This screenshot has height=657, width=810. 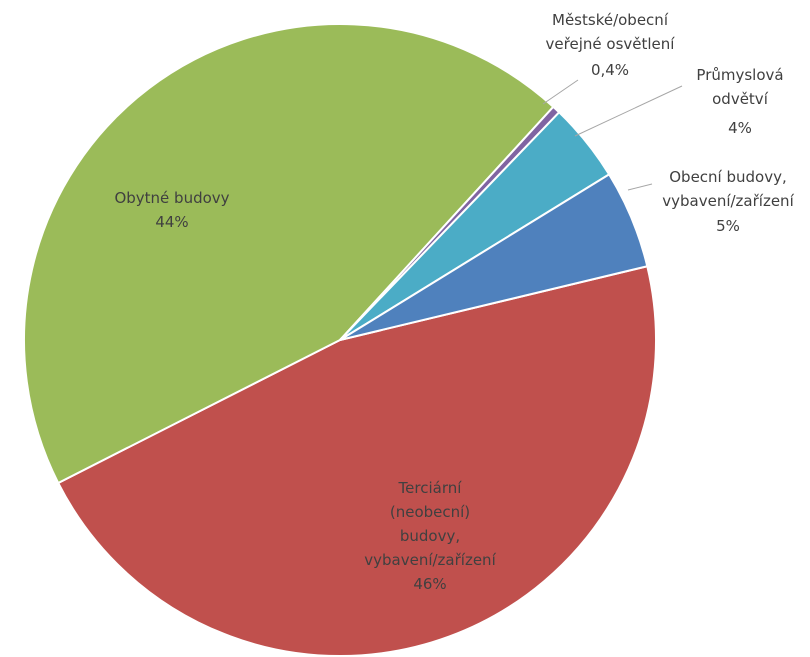 What do you see at coordinates (494, 257) in the screenshot?
I see `pie-slice` at bounding box center [494, 257].